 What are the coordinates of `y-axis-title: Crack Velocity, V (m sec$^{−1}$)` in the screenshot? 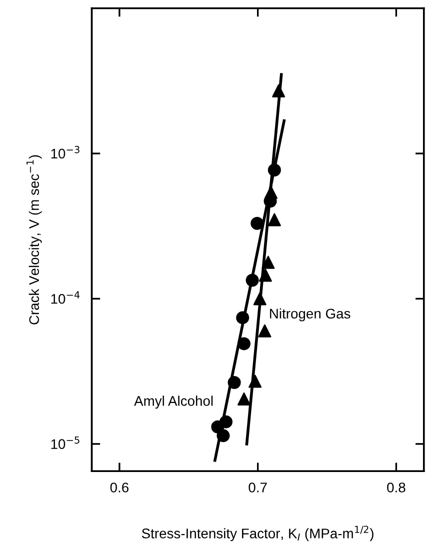 It's located at (34, 239).